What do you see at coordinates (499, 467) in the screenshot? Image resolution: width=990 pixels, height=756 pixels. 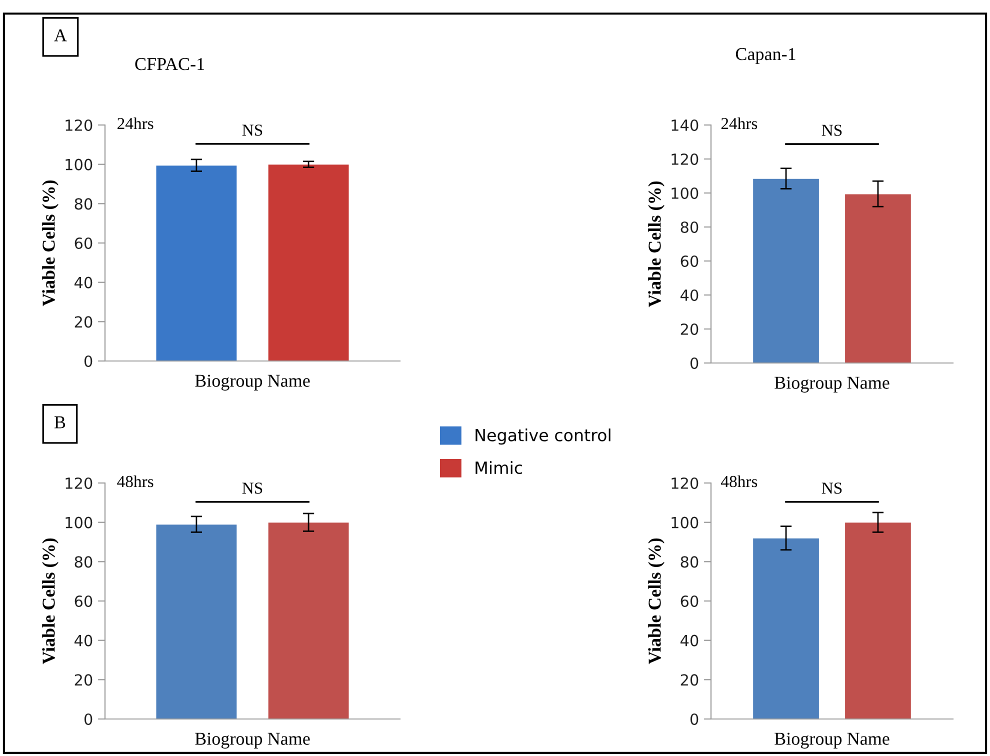 I see `legend-label: Mimic` at bounding box center [499, 467].